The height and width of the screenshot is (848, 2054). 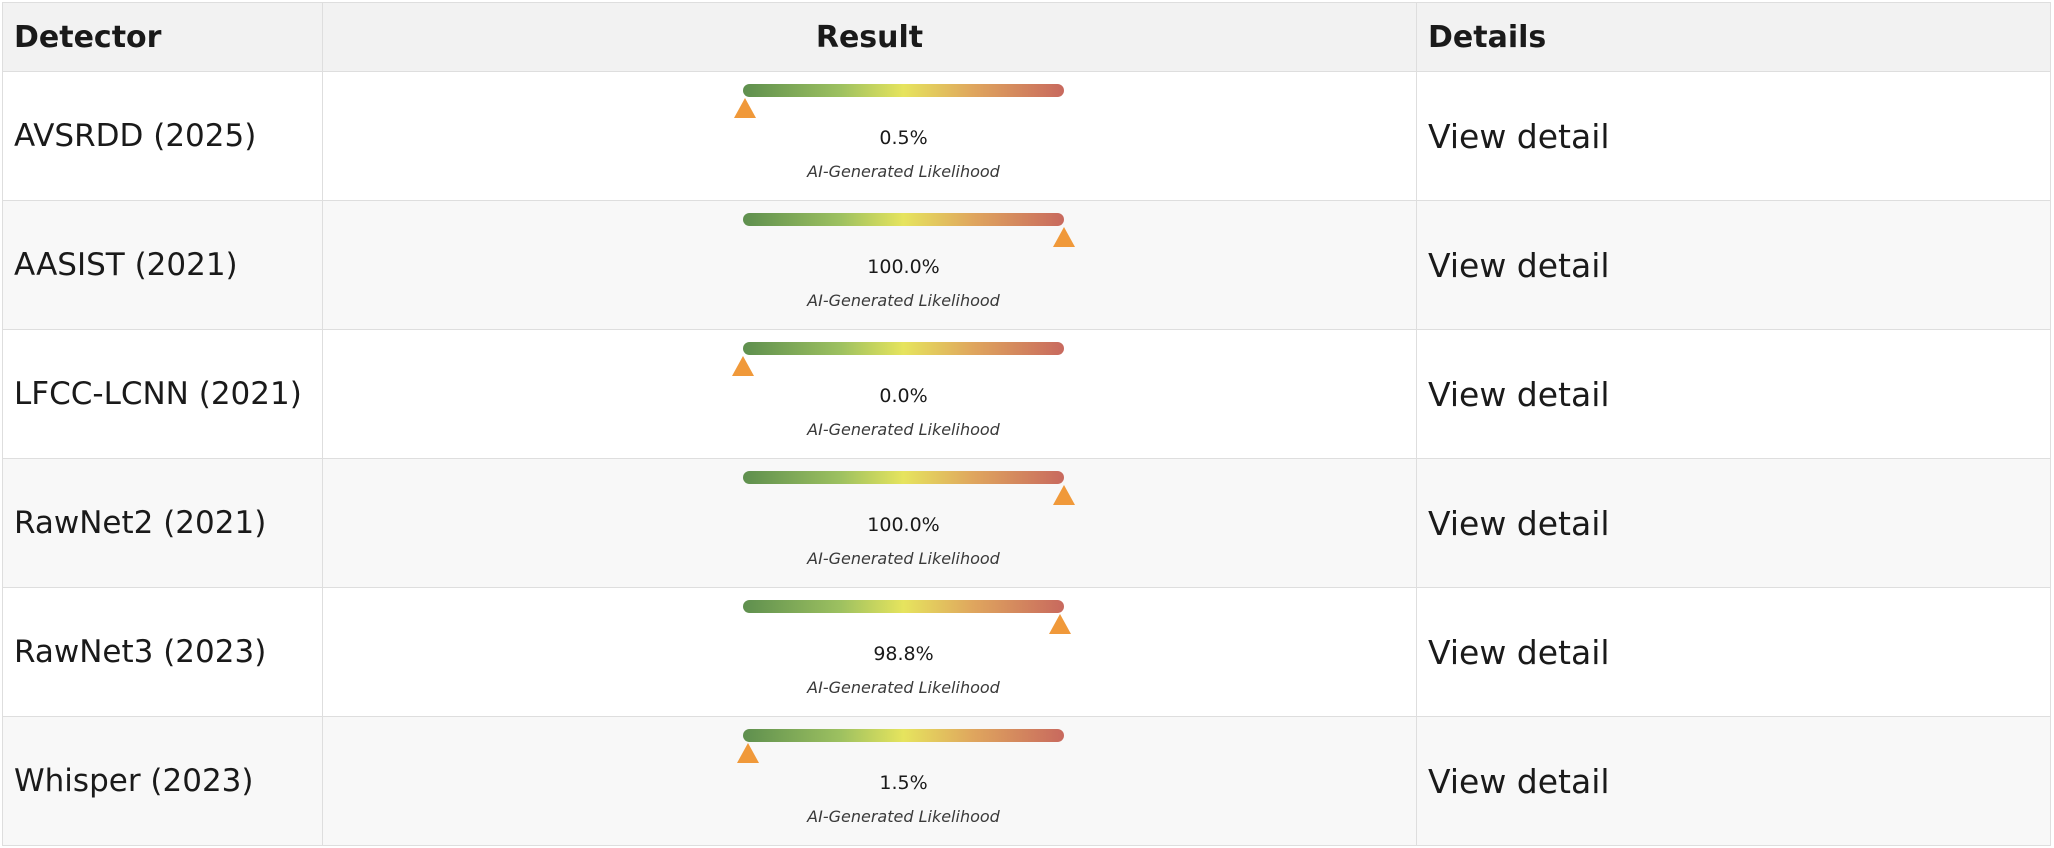 I want to click on detector-name: LFCC-LCNN (2021), so click(x=162, y=394).